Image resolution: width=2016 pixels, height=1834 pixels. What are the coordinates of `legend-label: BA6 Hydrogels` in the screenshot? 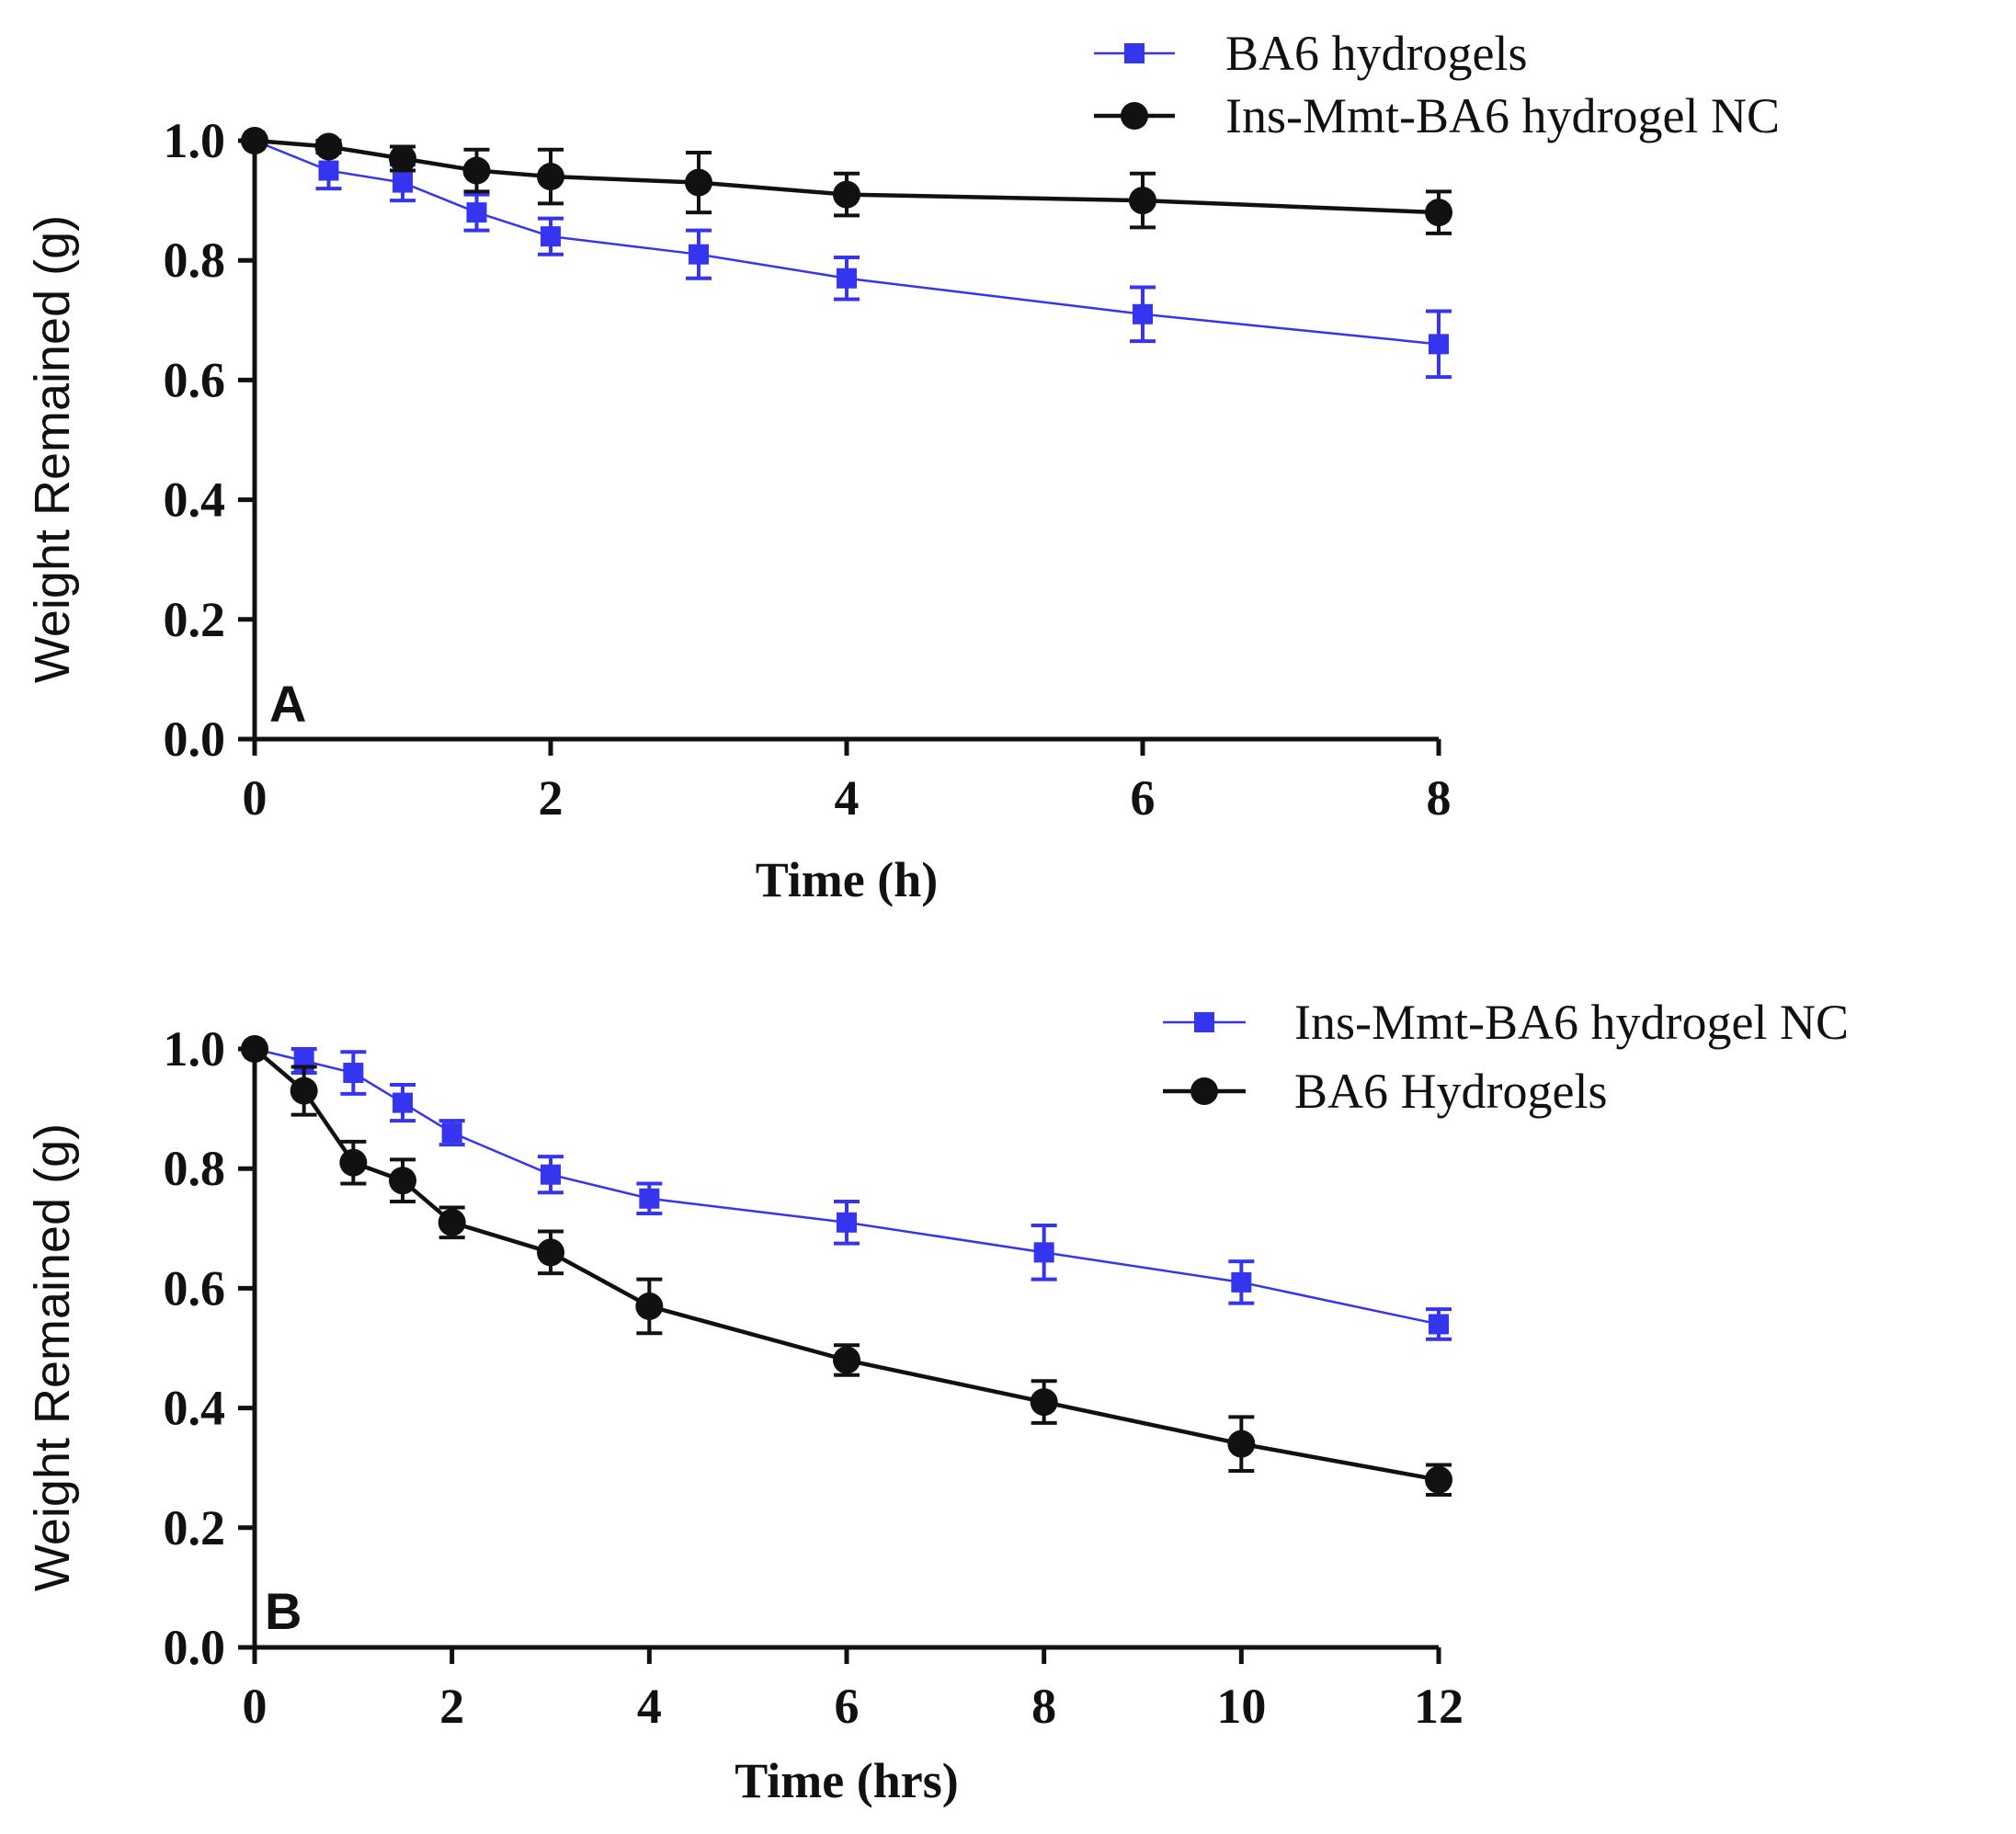 It's located at (1450, 1091).